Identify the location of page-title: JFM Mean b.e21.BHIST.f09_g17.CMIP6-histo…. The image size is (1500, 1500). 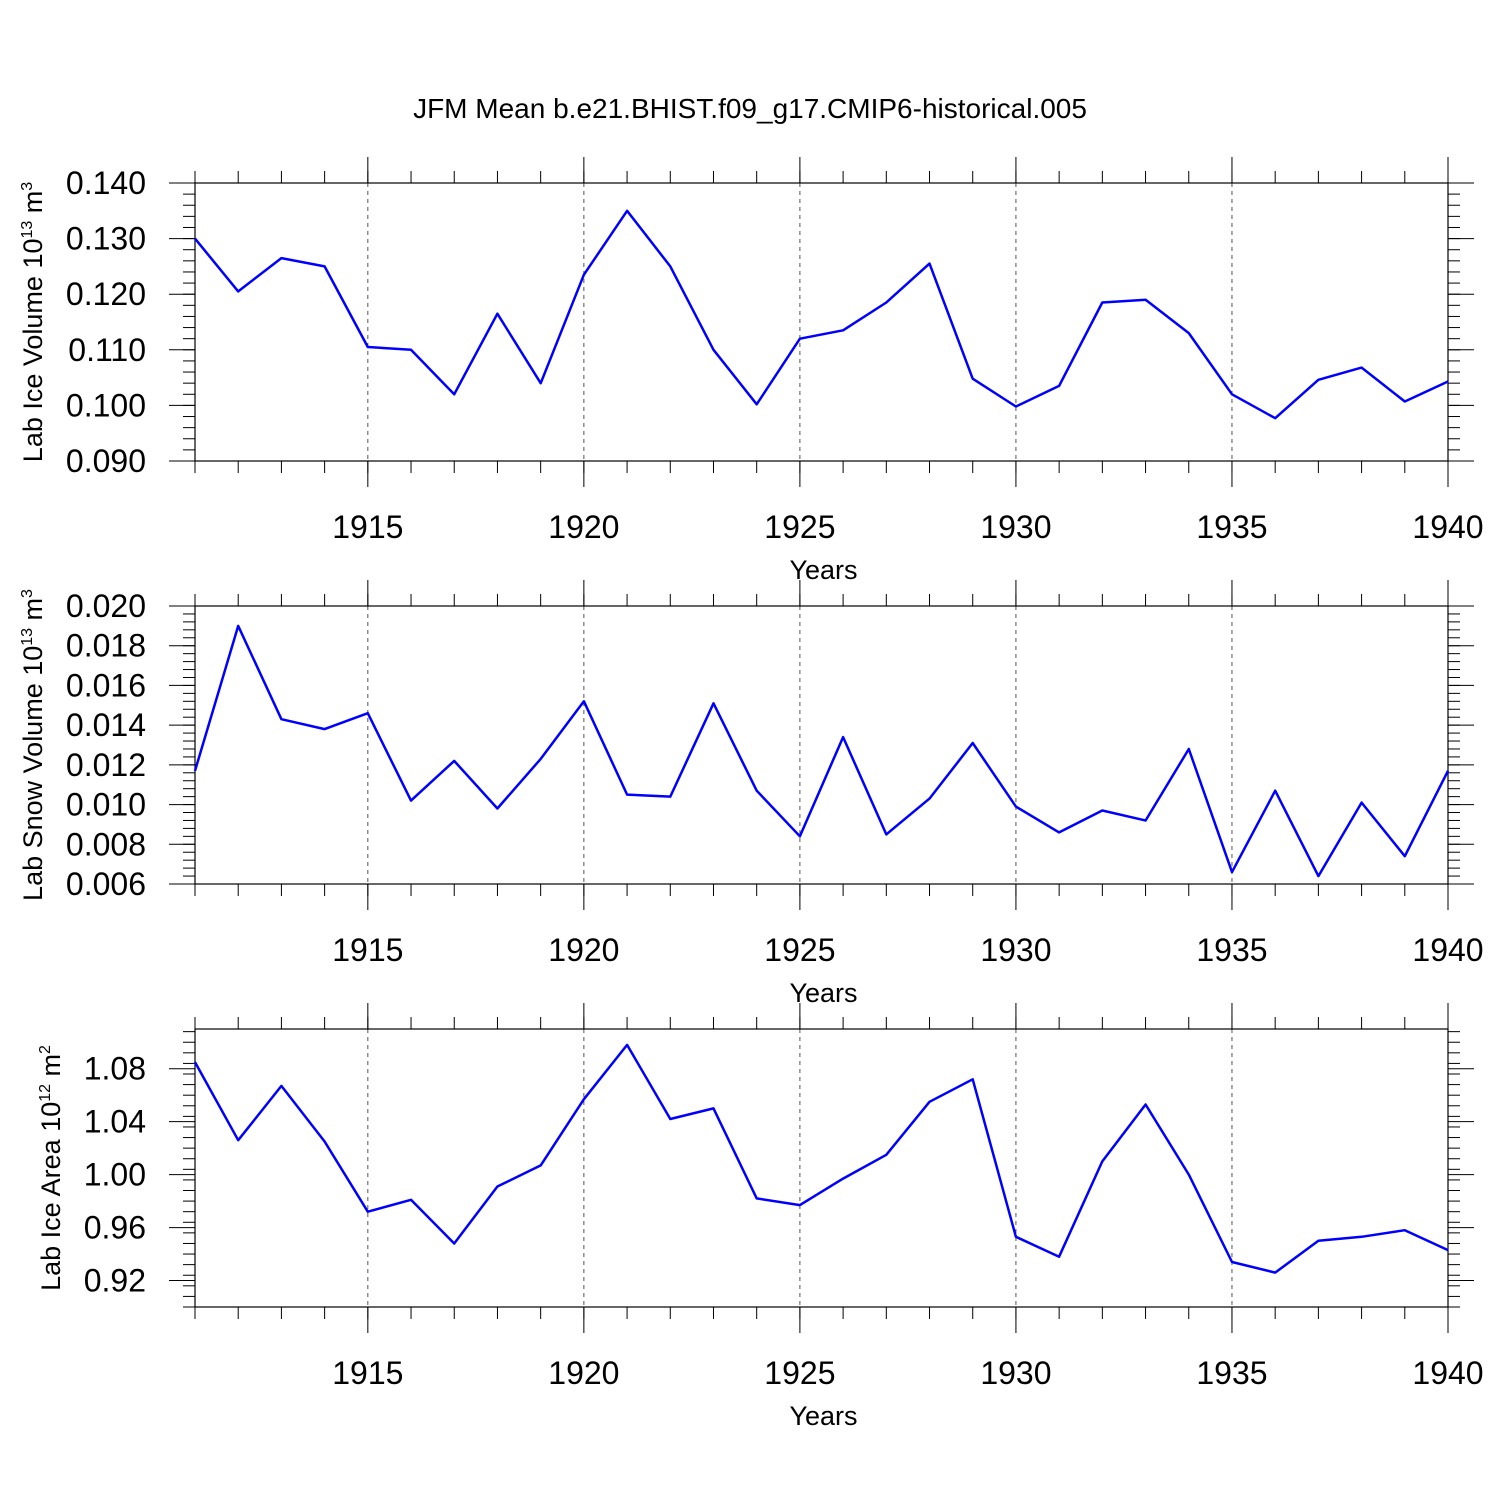
(750, 108).